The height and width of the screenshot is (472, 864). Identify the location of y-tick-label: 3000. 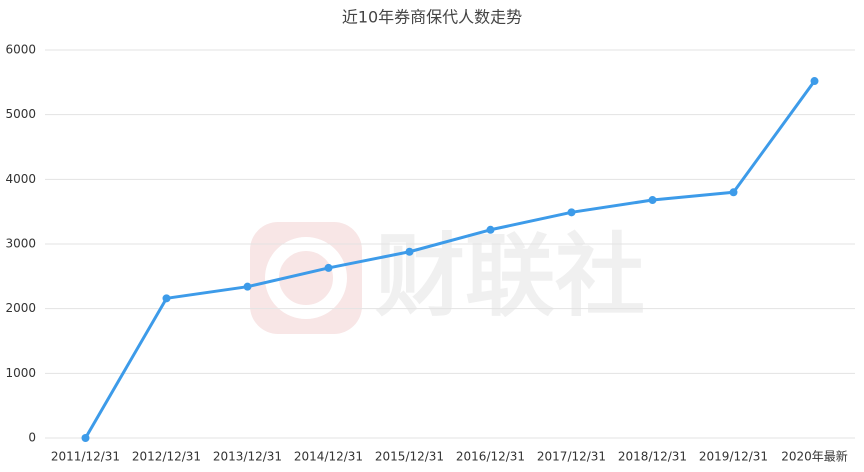
(20, 244).